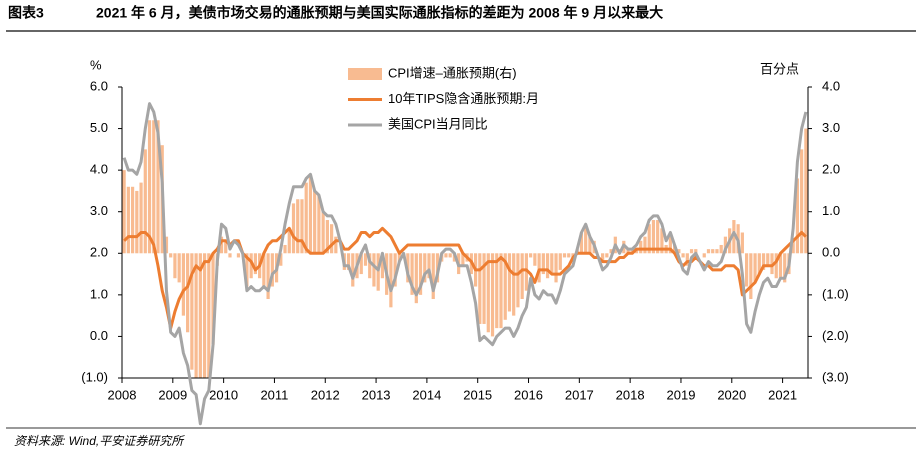 Image resolution: width=922 pixels, height=468 pixels. Describe the element at coordinates (835, 376) in the screenshot. I see `y2-tick-label: (3.0)` at that location.